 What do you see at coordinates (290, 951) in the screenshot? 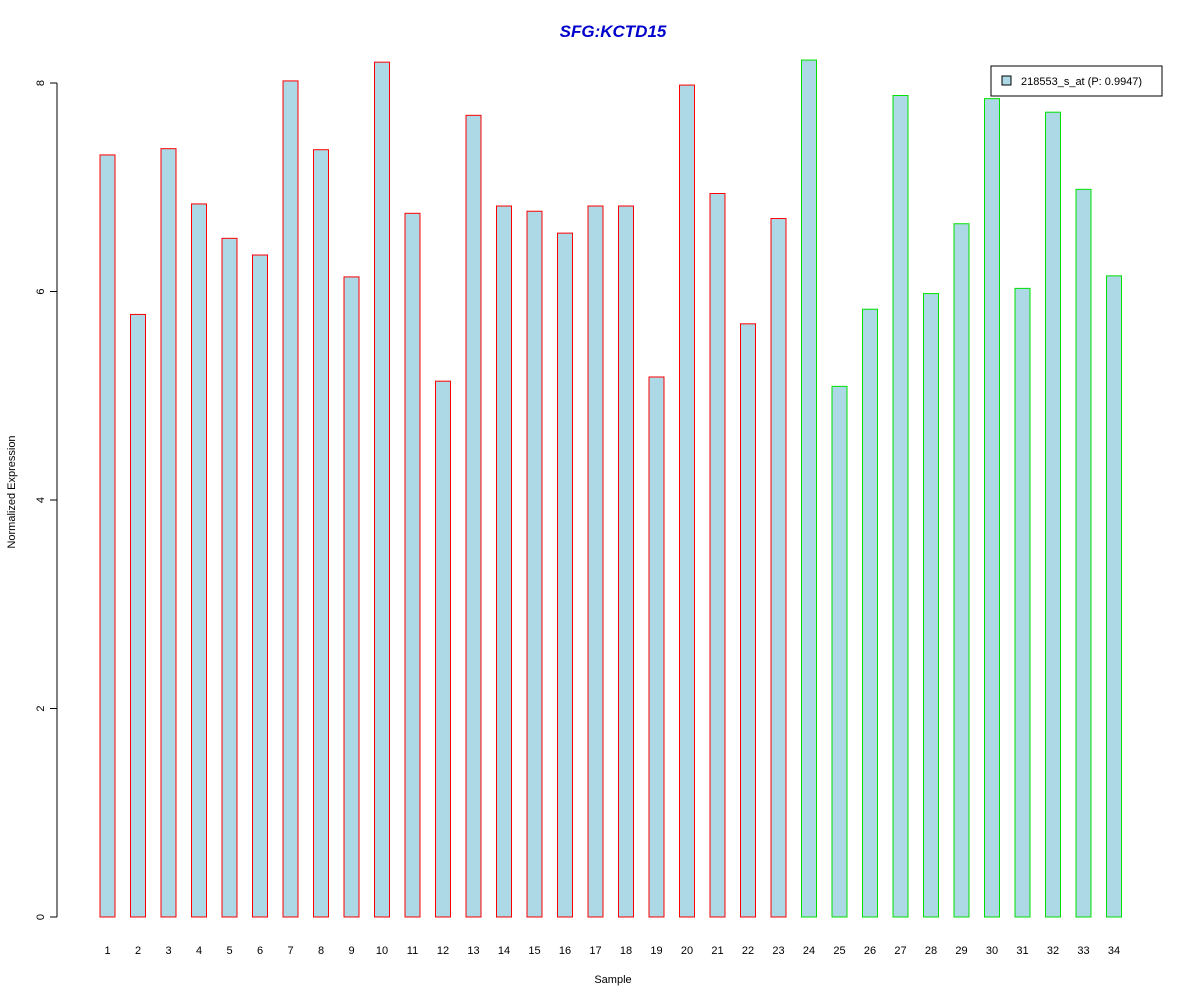
I see `x-tick-label-7: 7` at bounding box center [290, 951].